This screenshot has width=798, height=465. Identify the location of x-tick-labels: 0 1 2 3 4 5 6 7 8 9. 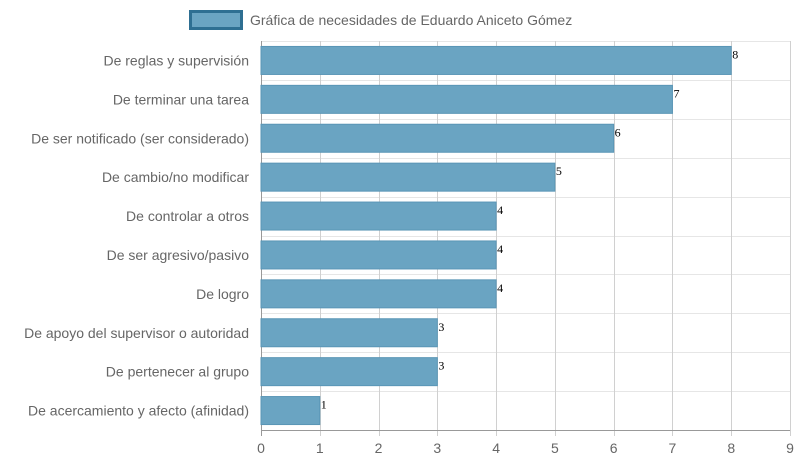
(525, 448).